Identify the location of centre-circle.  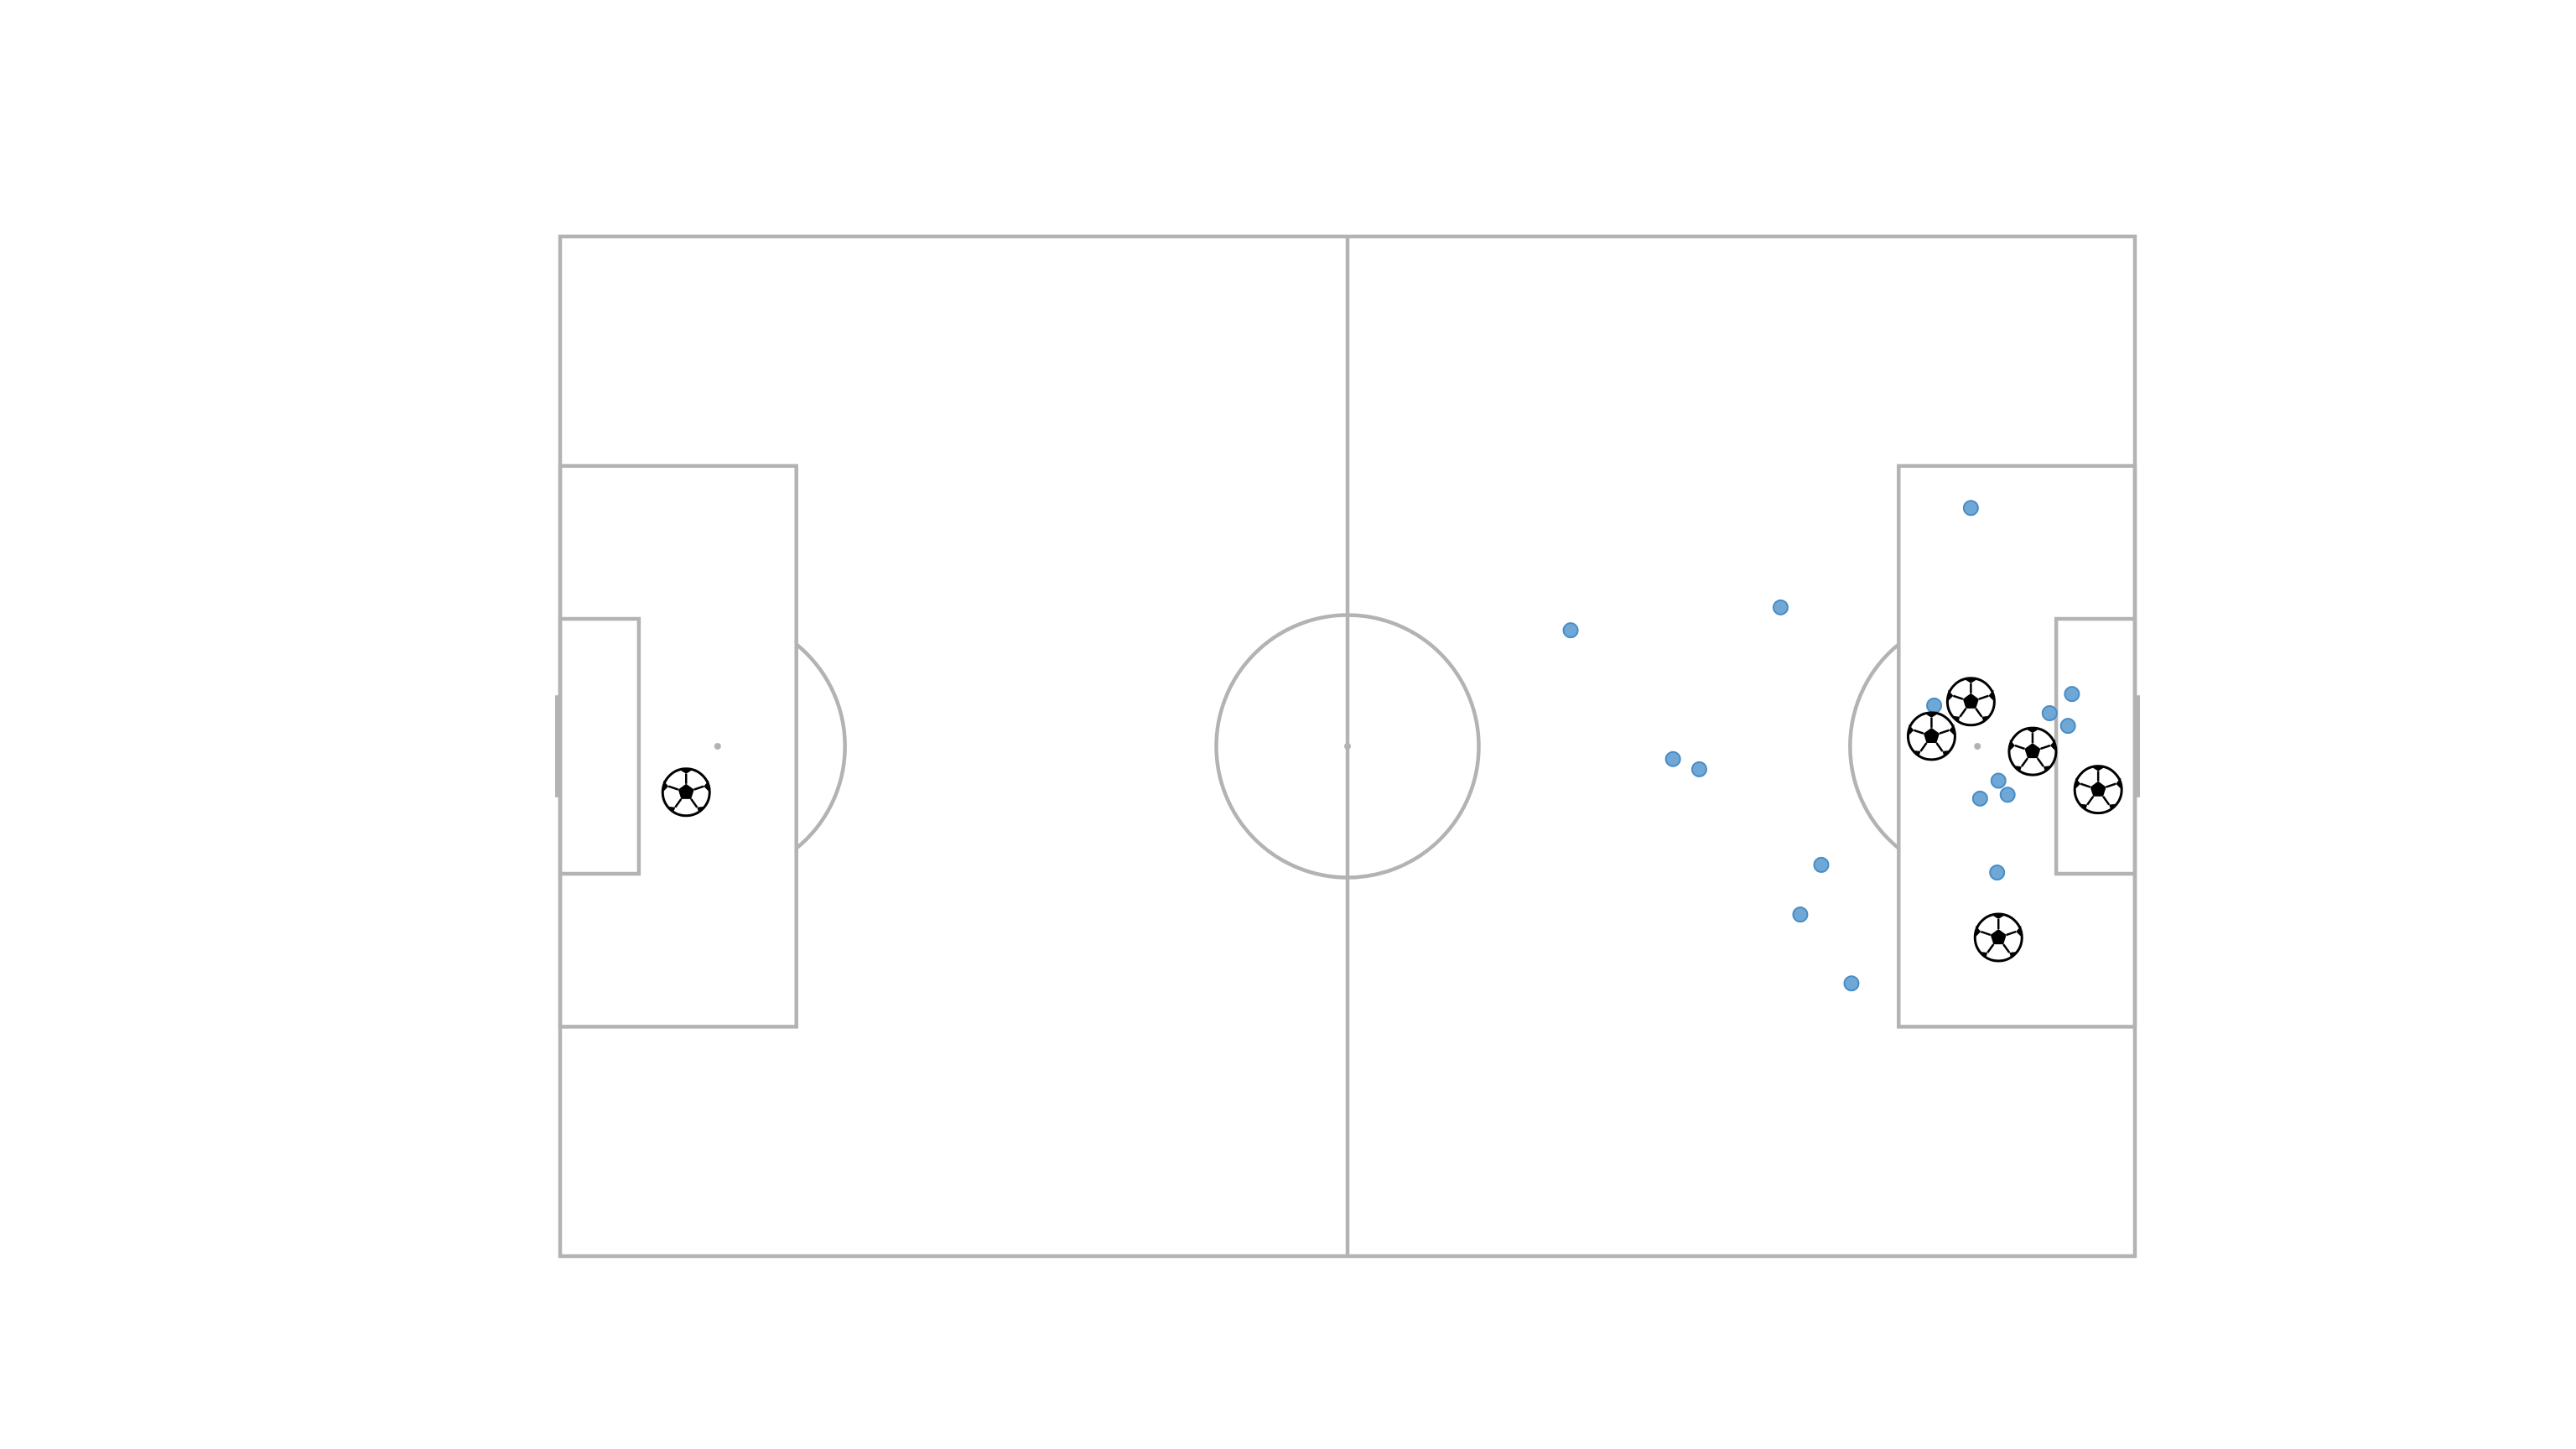
(1347, 746).